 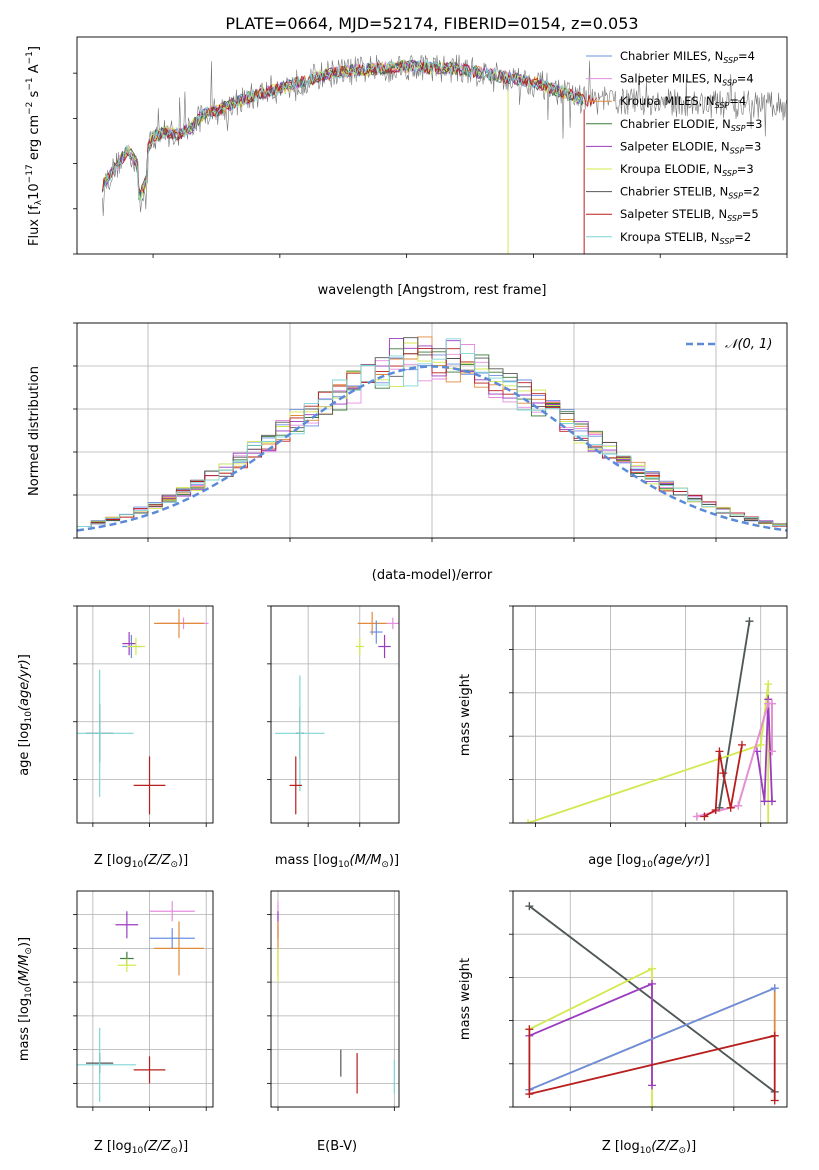 I want to click on model-spectrum-salpeter-stelib, so click(x=350, y=127).